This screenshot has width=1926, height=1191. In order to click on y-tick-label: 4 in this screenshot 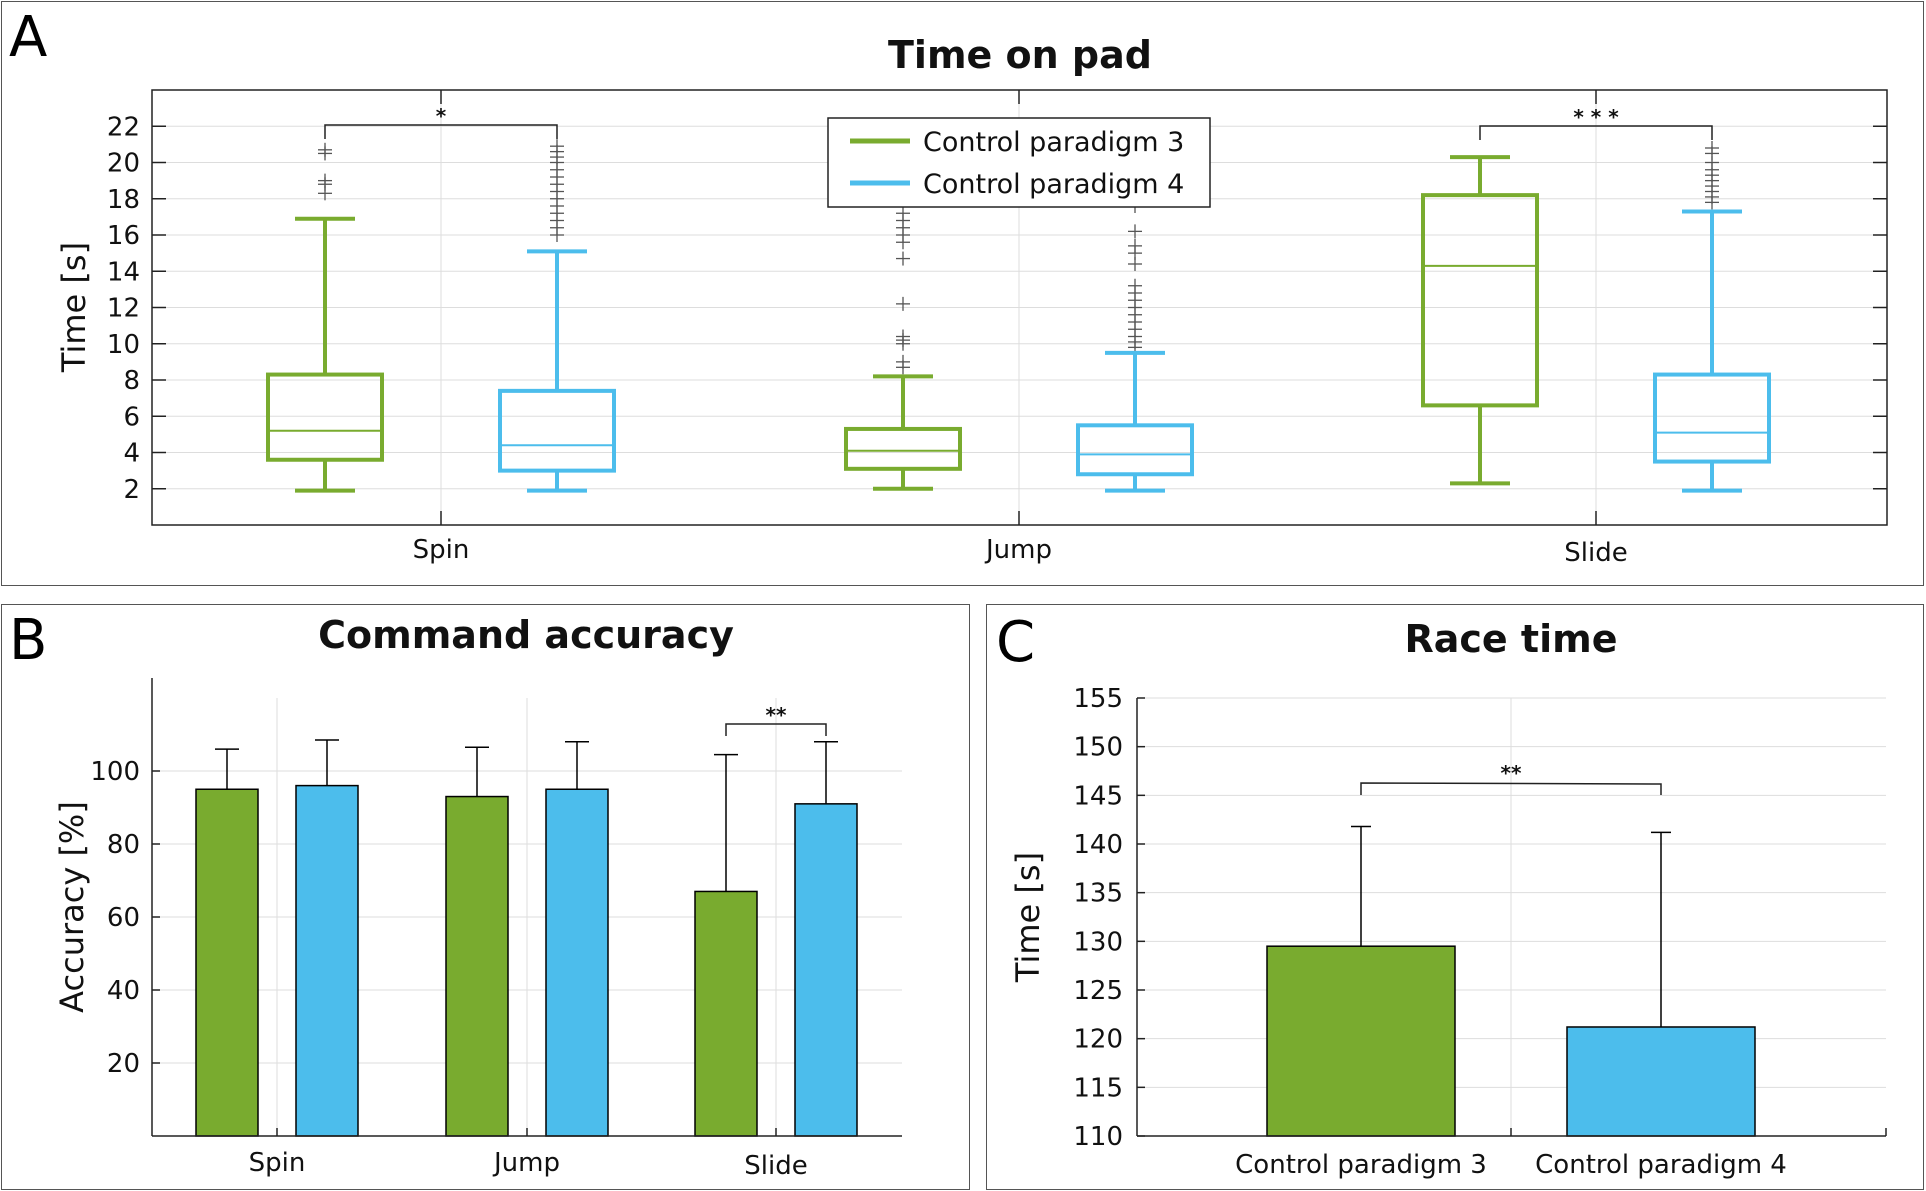, I will do `click(131, 454)`.